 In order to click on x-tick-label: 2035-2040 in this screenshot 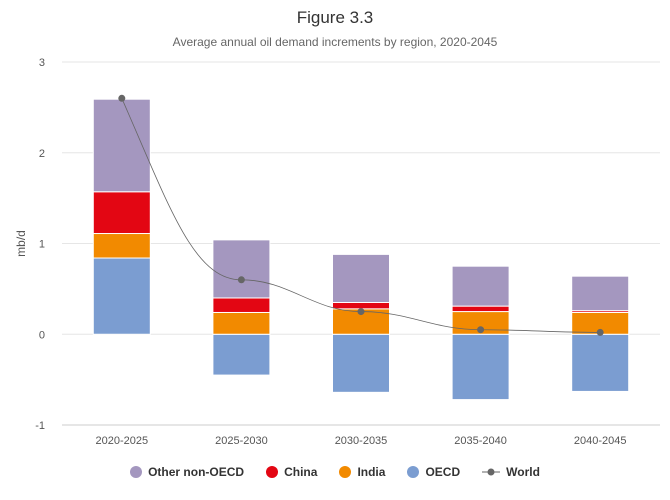, I will do `click(480, 441)`.